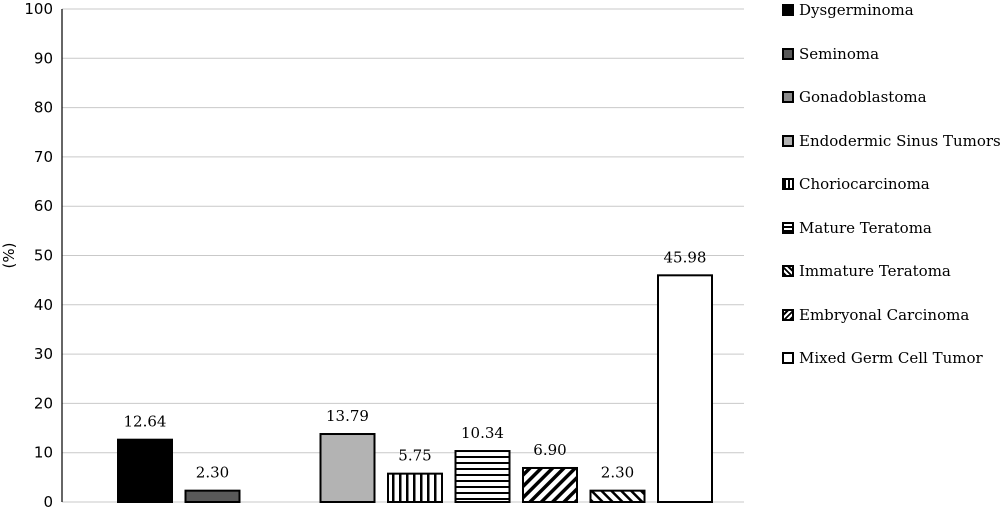  I want to click on bar-immature-teratoma, so click(550, 484).